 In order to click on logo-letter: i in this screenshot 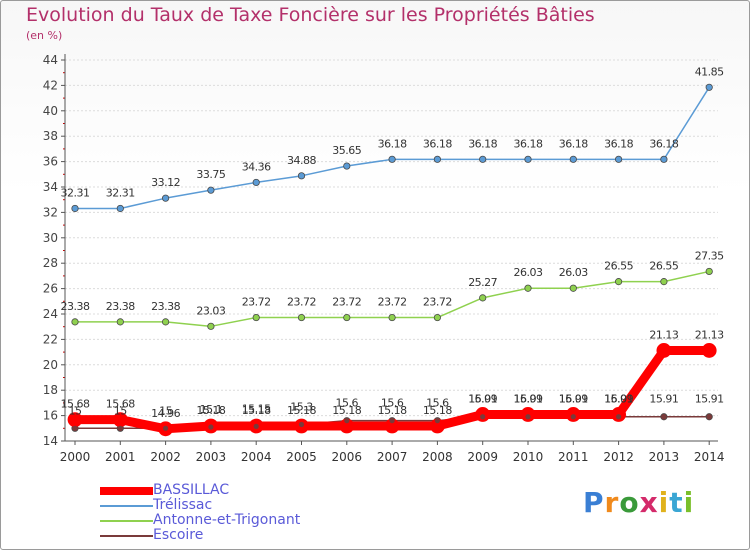, I will do `click(664, 502)`.